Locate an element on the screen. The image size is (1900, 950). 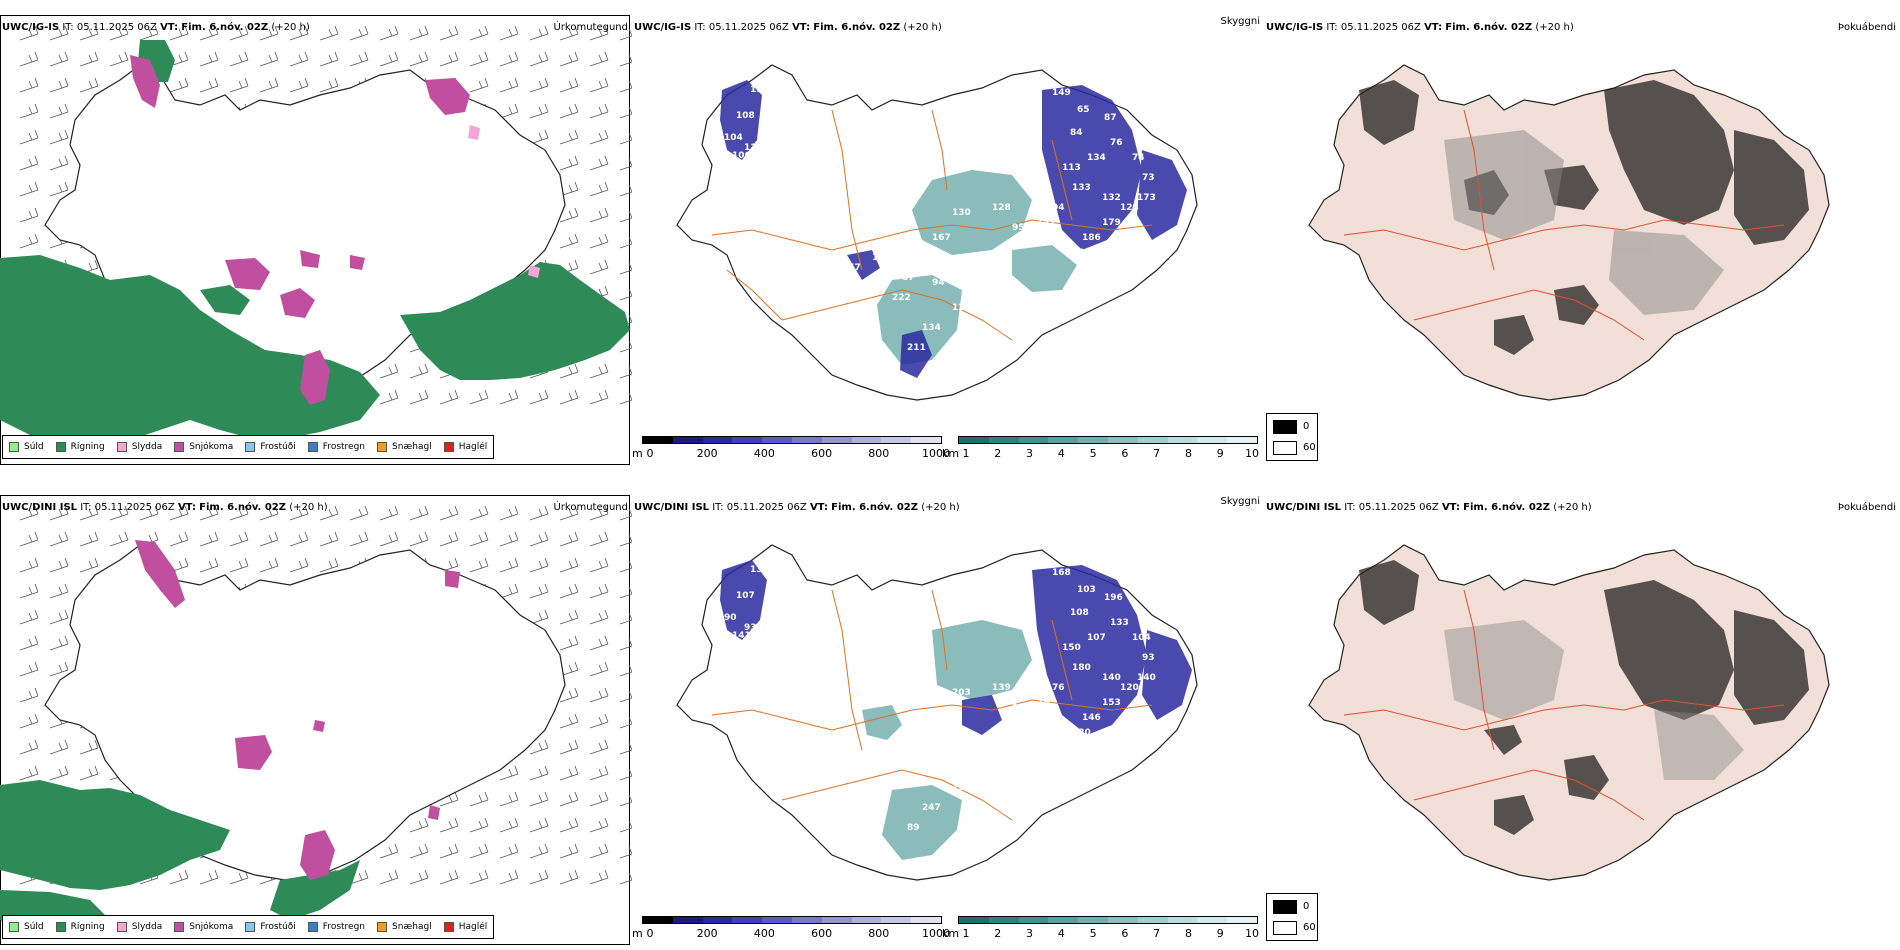
fog-swatch-light is located at coordinates (1285, 448).